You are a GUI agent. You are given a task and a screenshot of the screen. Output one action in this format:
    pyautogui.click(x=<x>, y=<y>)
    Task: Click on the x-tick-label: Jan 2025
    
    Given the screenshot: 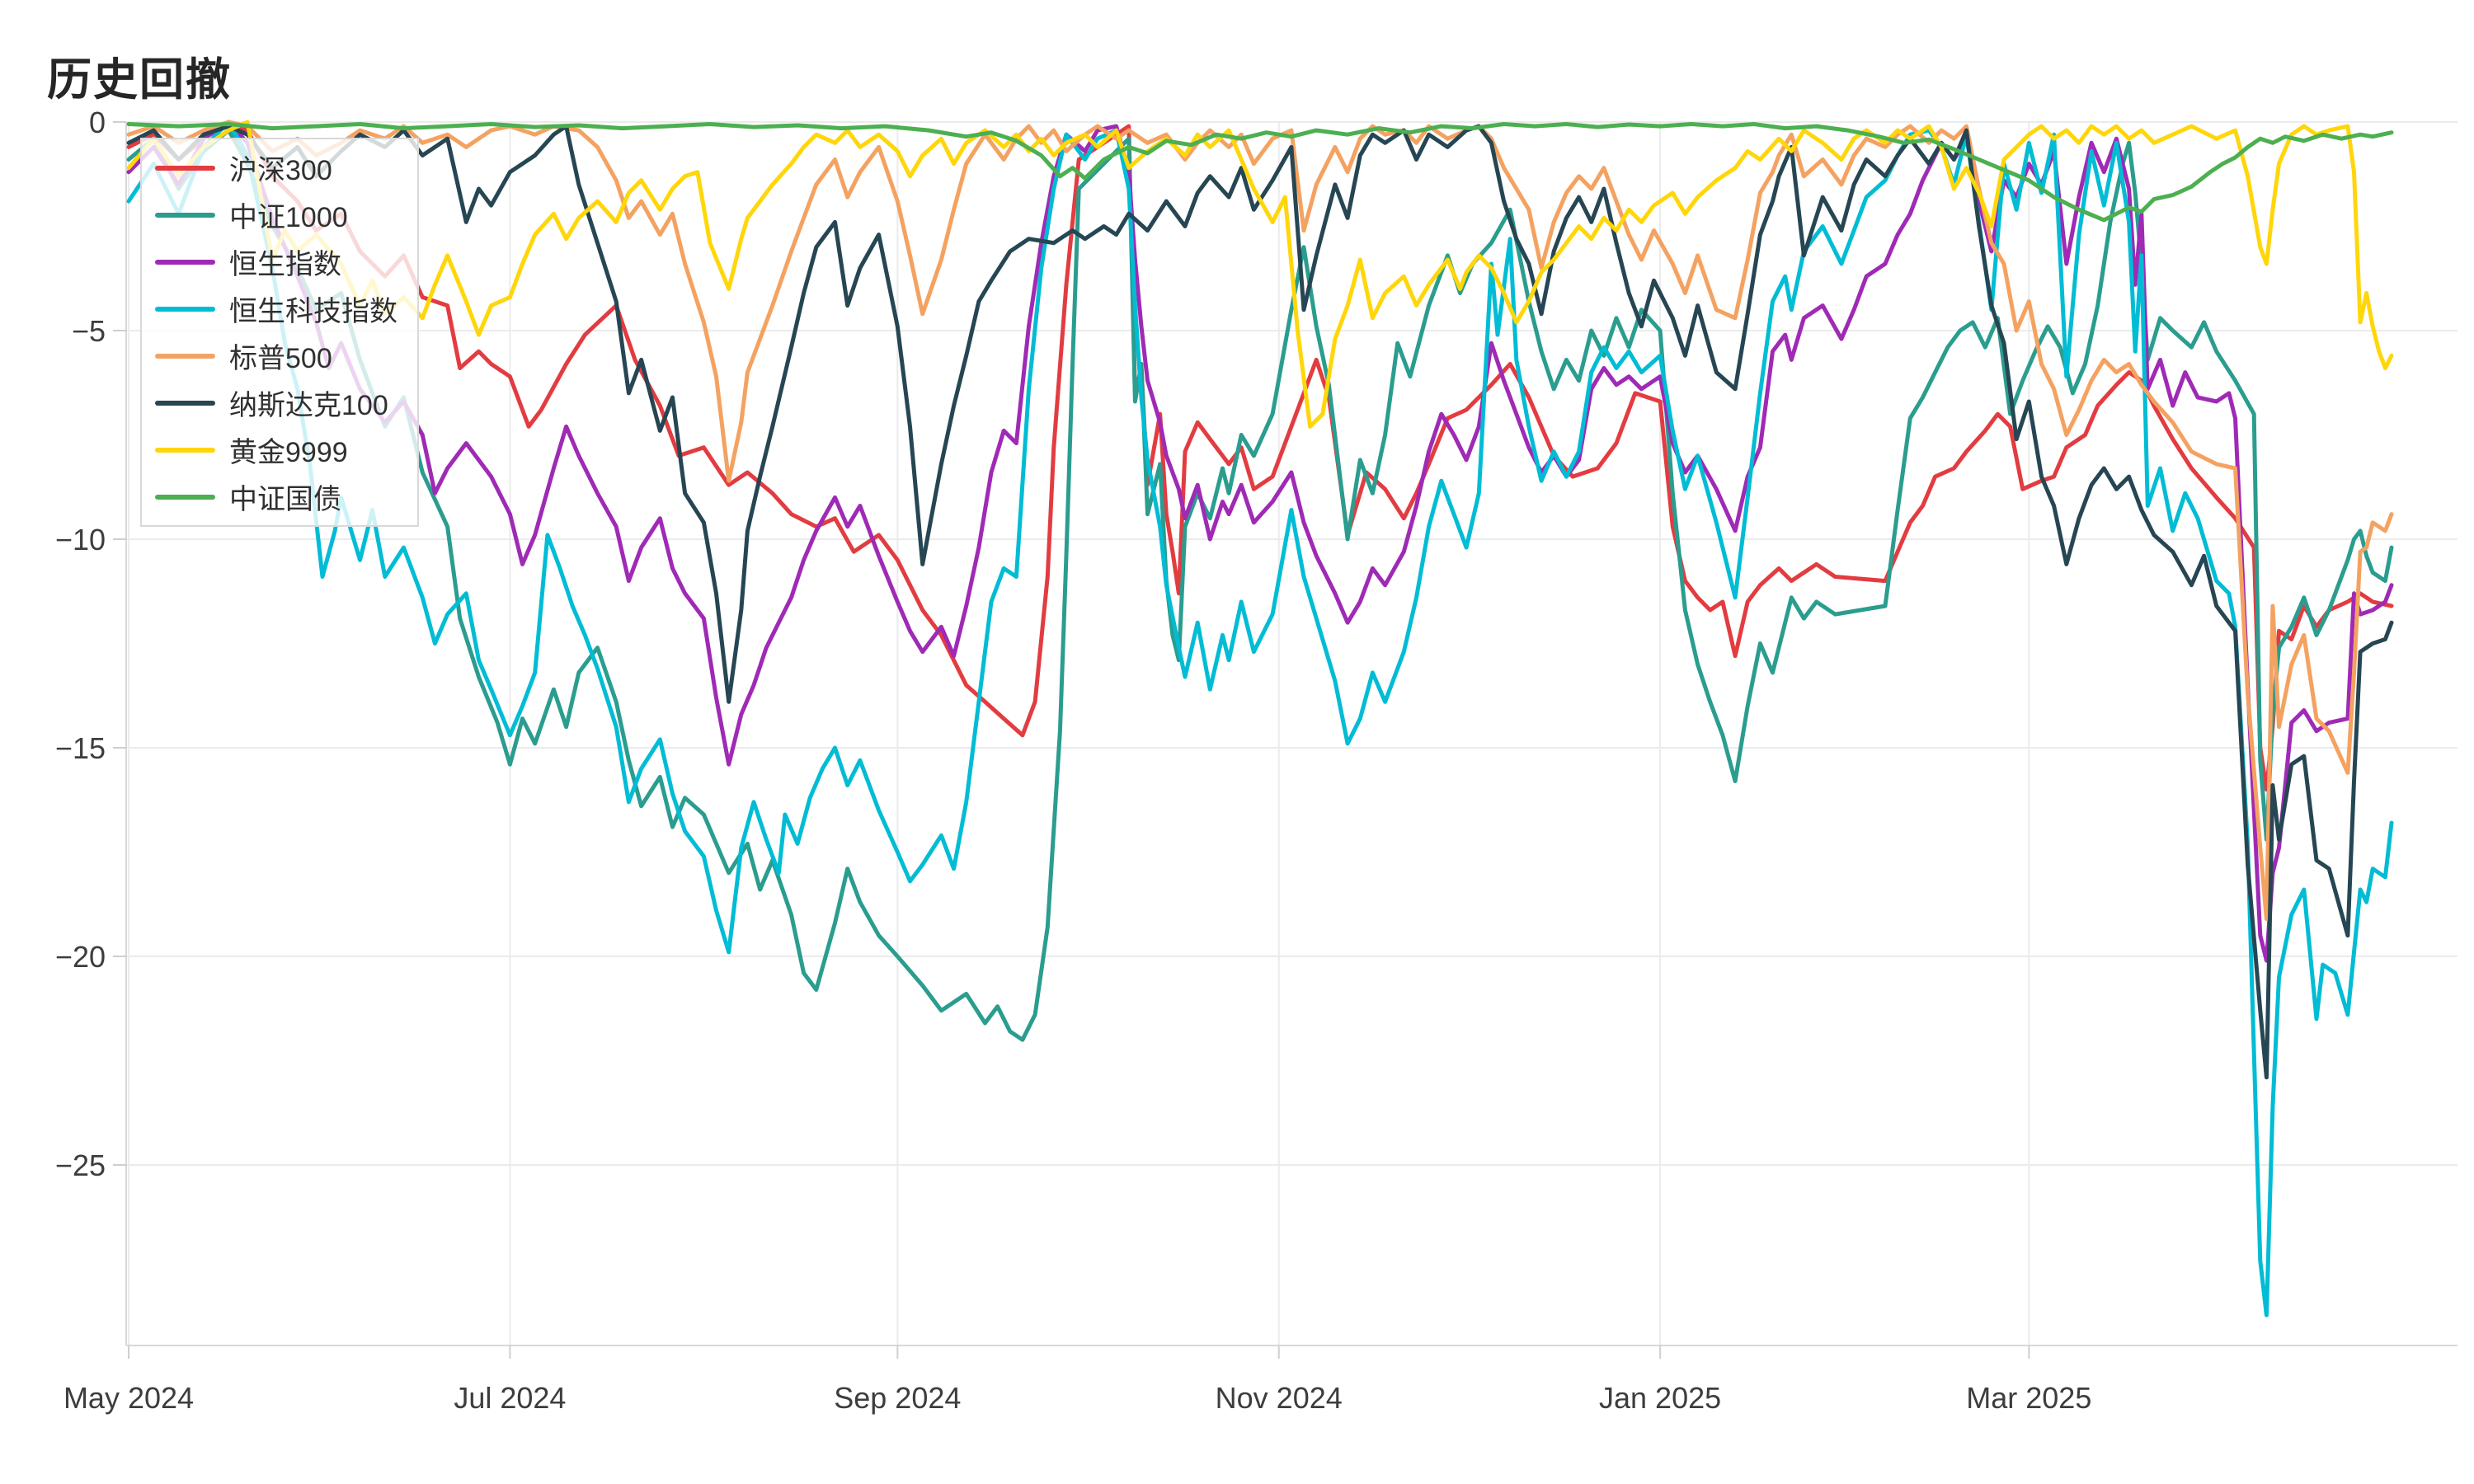 What is the action you would take?
    pyautogui.click(x=1660, y=1398)
    